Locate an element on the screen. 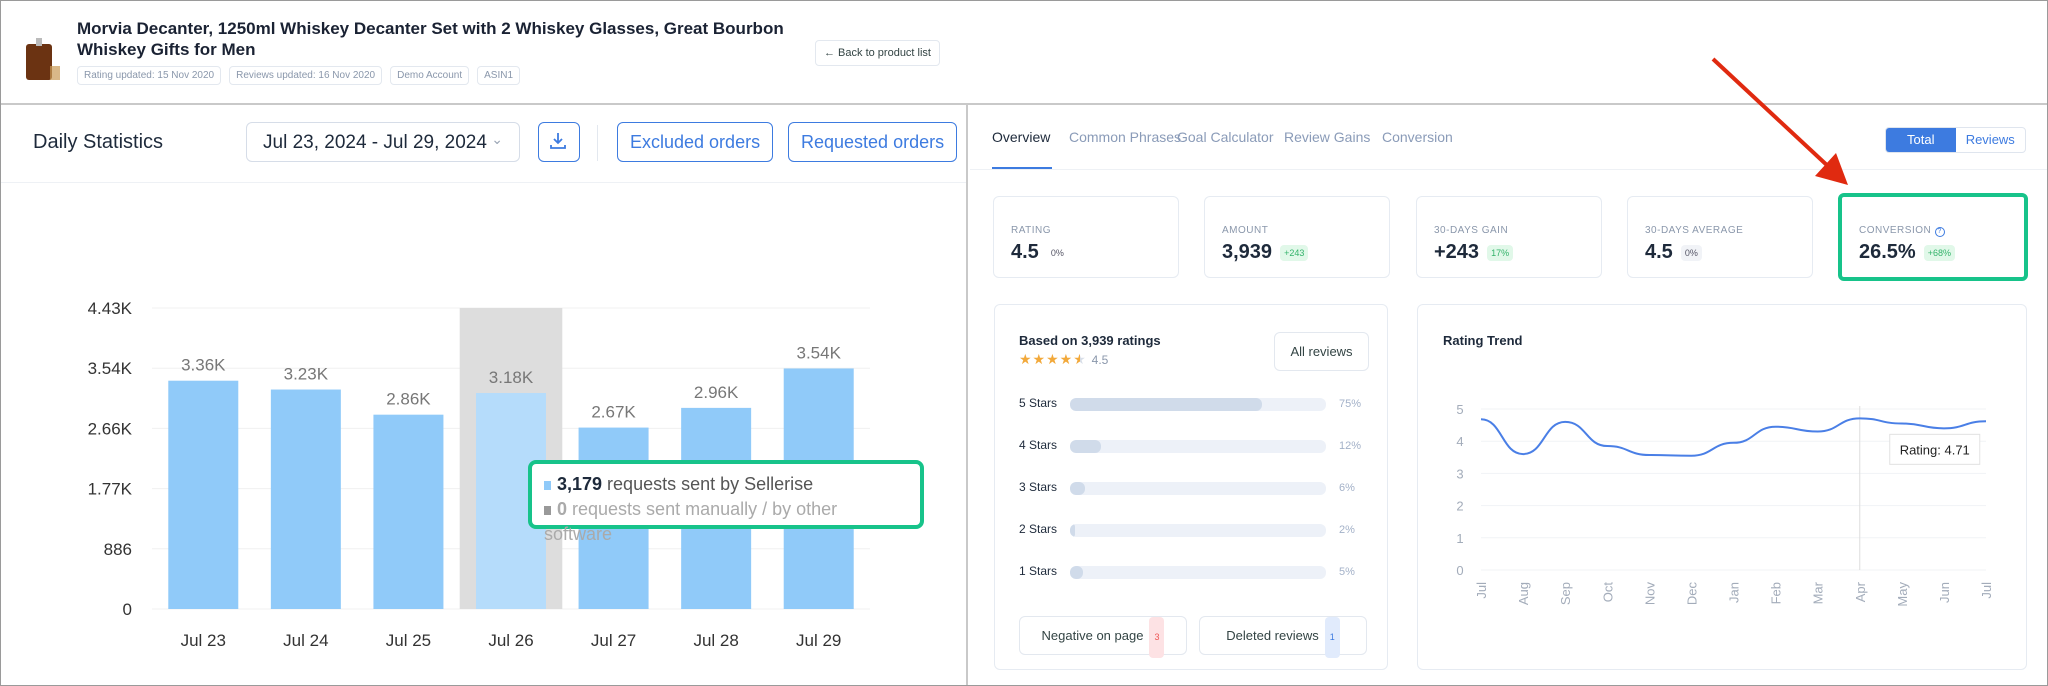 Image resolution: width=2048 pixels, height=686 pixels. x-tick-label: May is located at coordinates (1902, 594).